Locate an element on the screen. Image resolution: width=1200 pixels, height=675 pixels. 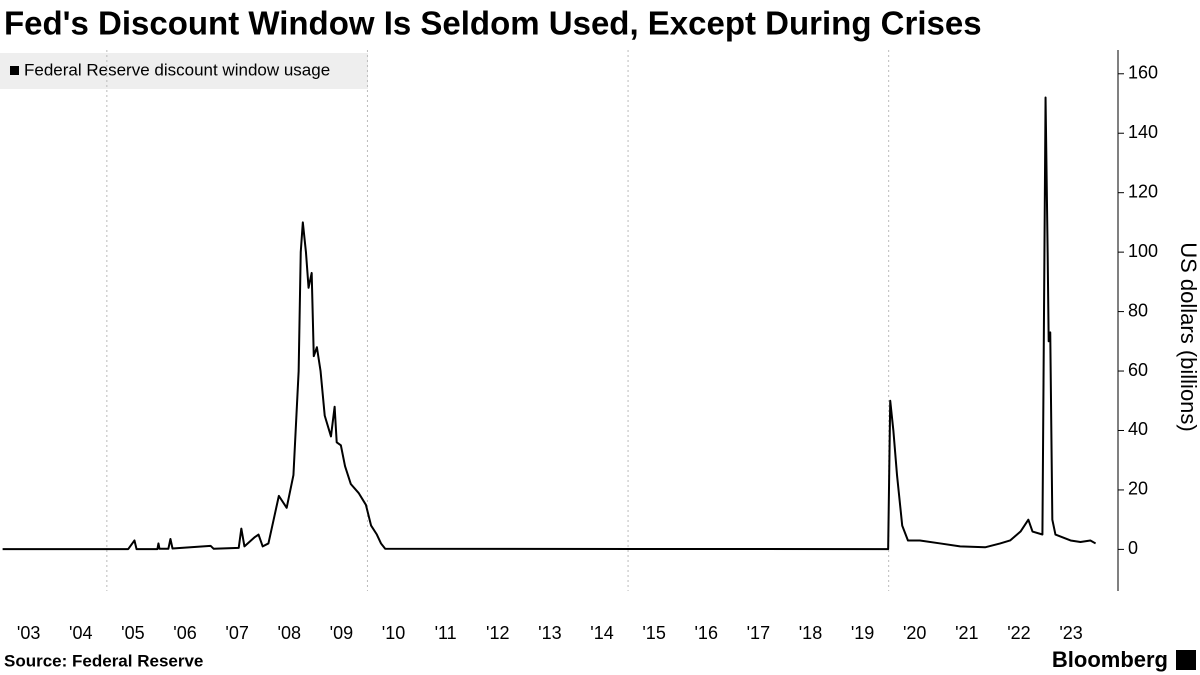
y-tick-label: 20 is located at coordinates (1138, 489).